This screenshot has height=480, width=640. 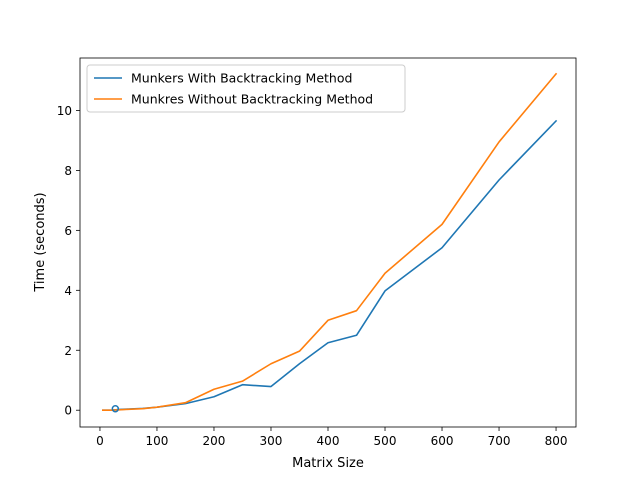 What do you see at coordinates (157, 441) in the screenshot?
I see `x-tick-label-100: 100` at bounding box center [157, 441].